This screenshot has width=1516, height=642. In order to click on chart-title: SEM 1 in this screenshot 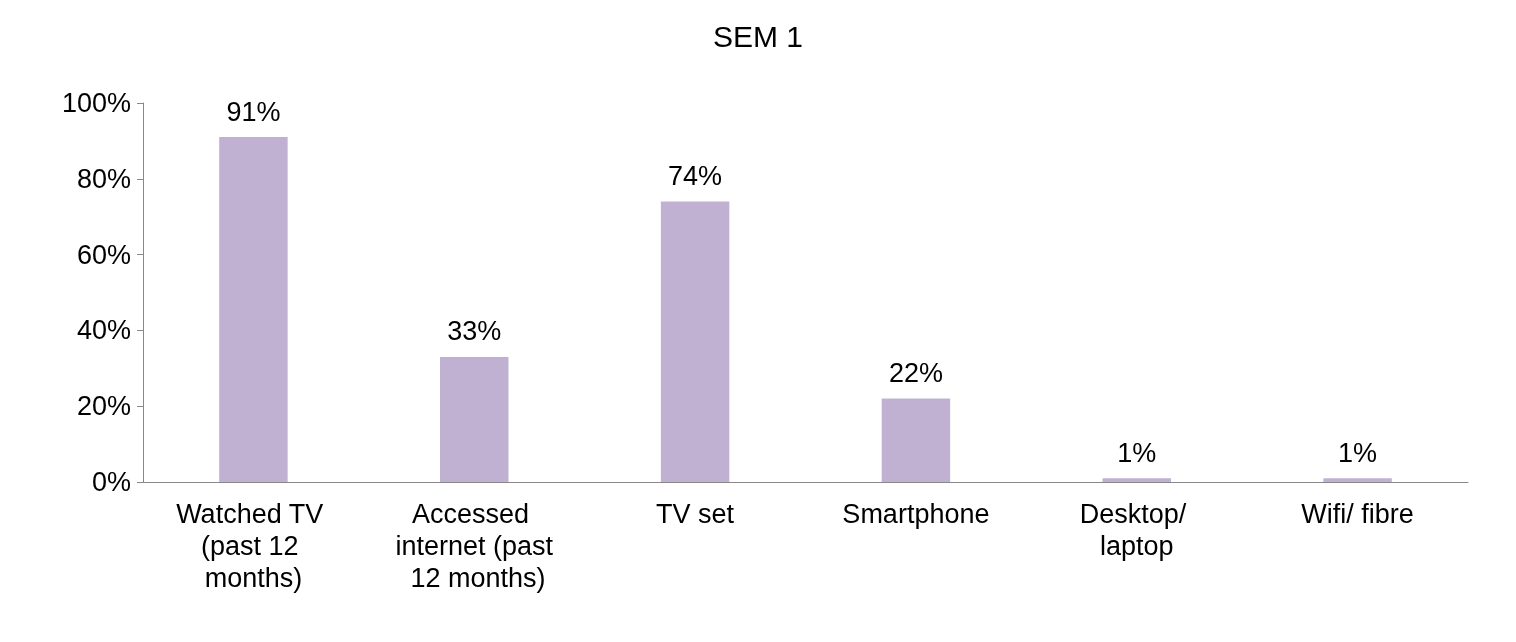, I will do `click(758, 36)`.